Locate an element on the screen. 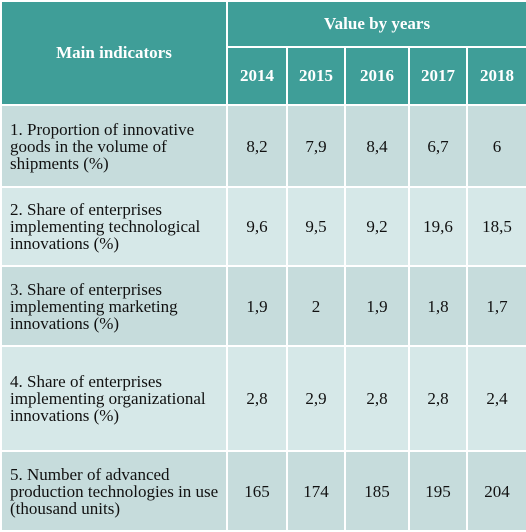 This screenshot has height=532, width=526. value-cell-2016: 2,8 is located at coordinates (377, 398).